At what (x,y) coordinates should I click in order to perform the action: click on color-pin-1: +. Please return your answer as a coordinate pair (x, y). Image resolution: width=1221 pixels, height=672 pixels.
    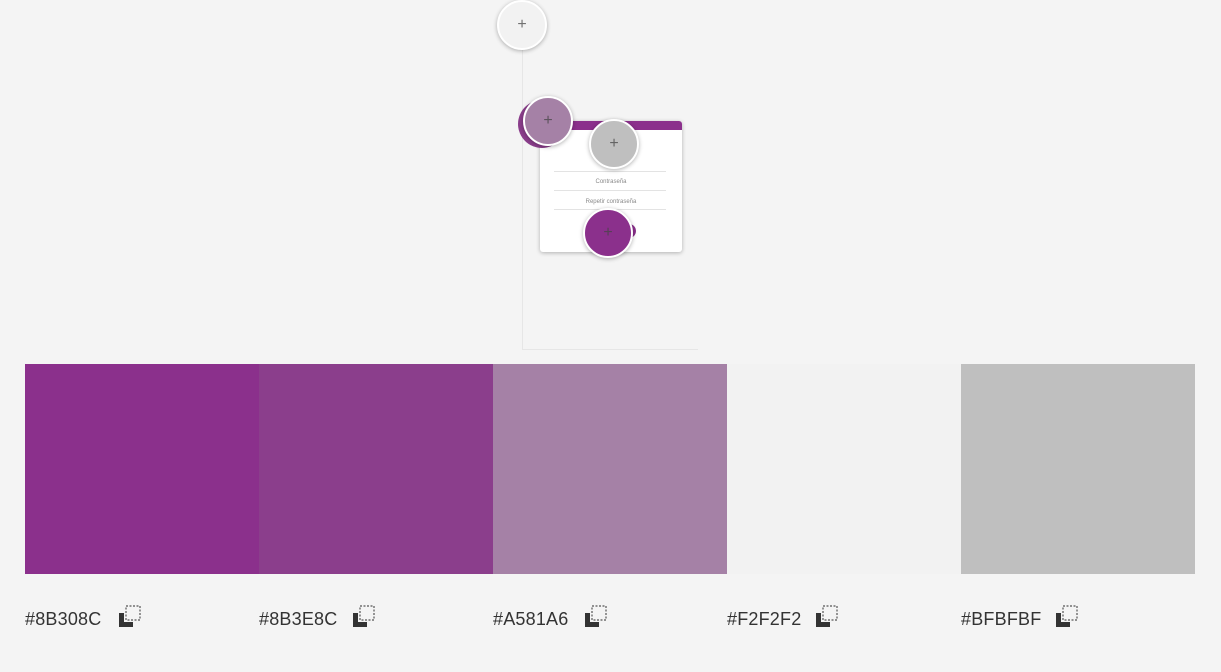
    Looking at the image, I should click on (522, 25).